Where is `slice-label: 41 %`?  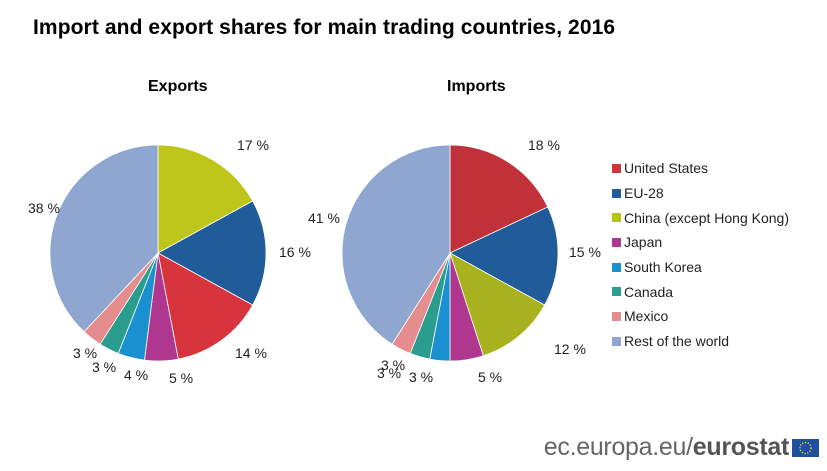
slice-label: 41 % is located at coordinates (324, 218).